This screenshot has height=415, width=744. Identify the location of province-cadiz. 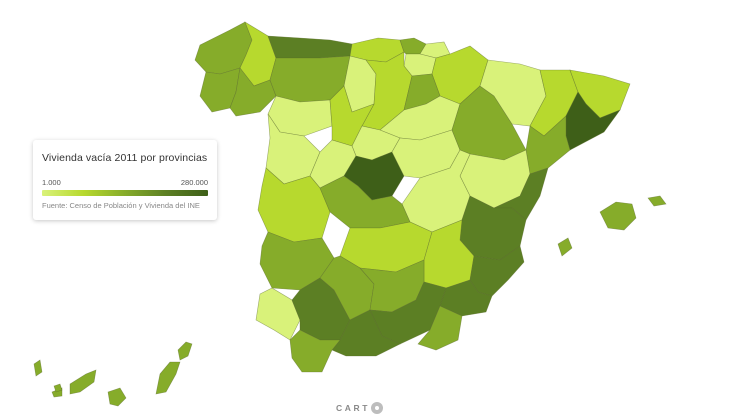
(315, 351).